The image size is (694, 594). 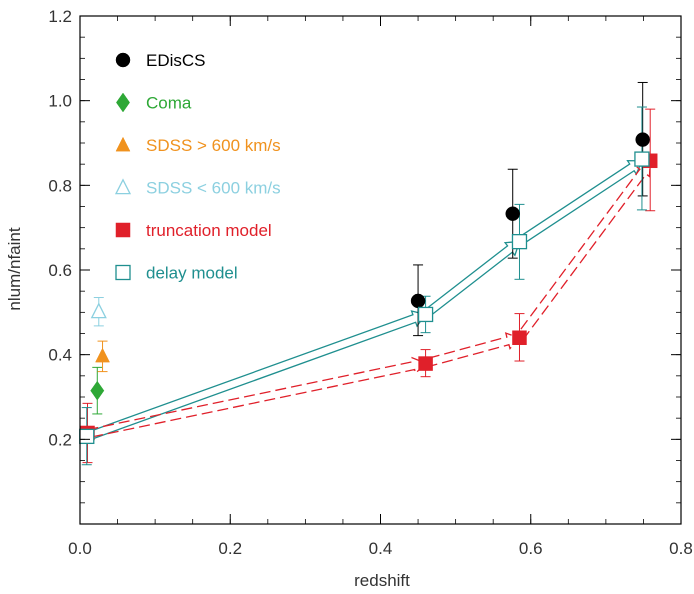 I want to click on coma-point, so click(x=97, y=390).